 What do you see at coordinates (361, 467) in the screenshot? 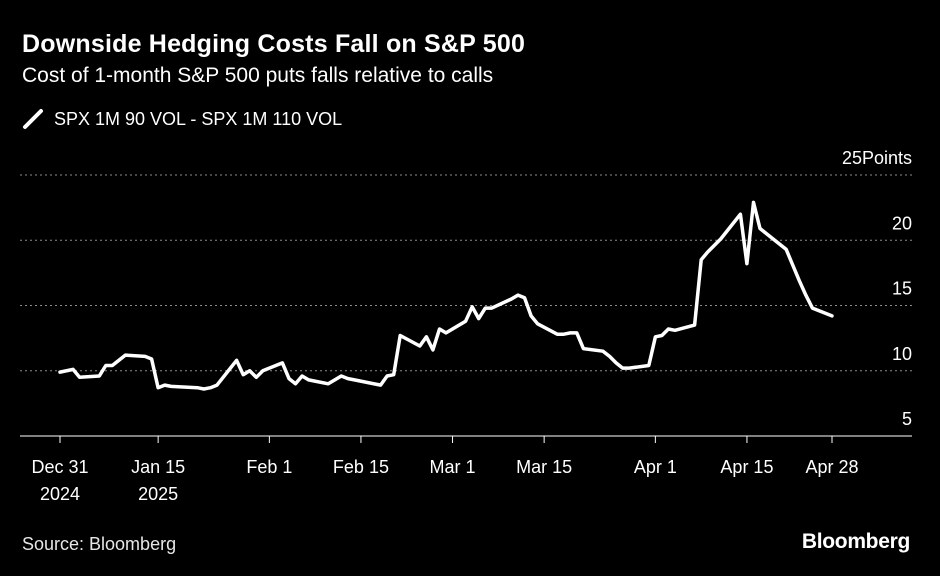
I see `x-tick-label: Feb 15` at bounding box center [361, 467].